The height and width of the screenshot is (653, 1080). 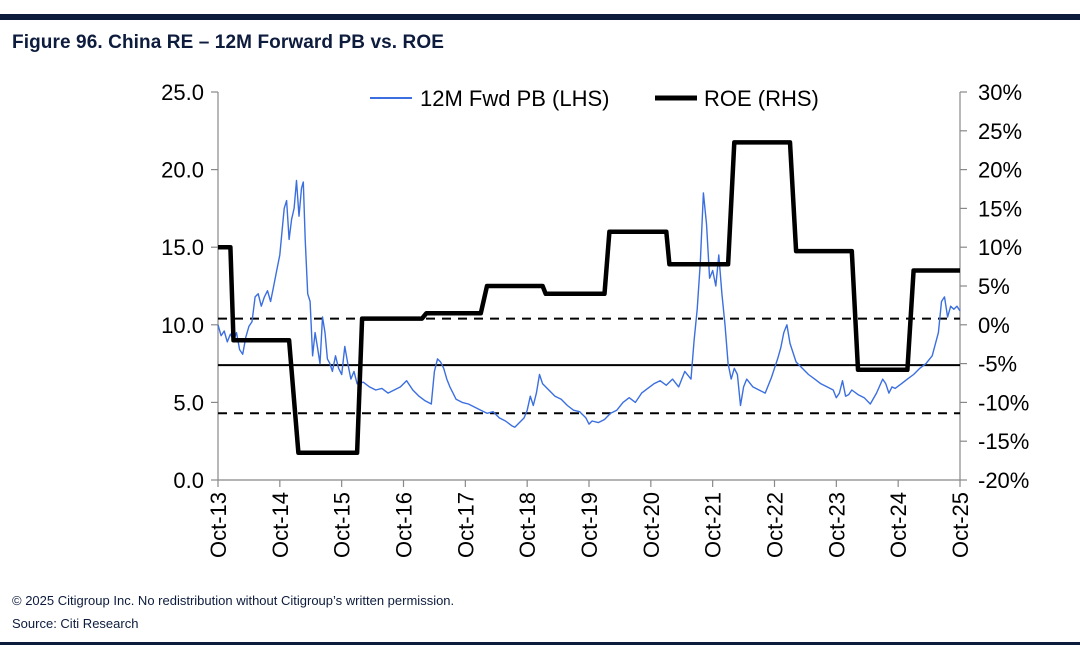 What do you see at coordinates (1003, 480) in the screenshot?
I see `right-tick-label: -20%` at bounding box center [1003, 480].